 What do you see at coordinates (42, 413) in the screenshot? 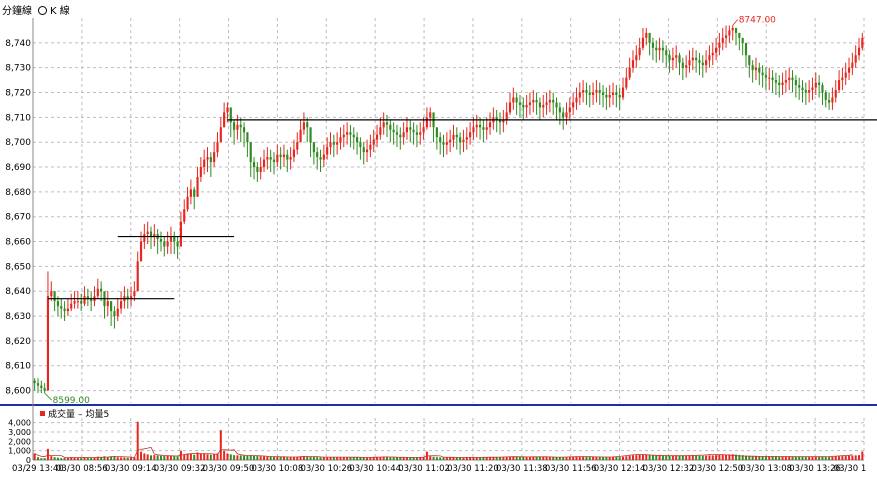
I see `volume-legend-swatch` at bounding box center [42, 413].